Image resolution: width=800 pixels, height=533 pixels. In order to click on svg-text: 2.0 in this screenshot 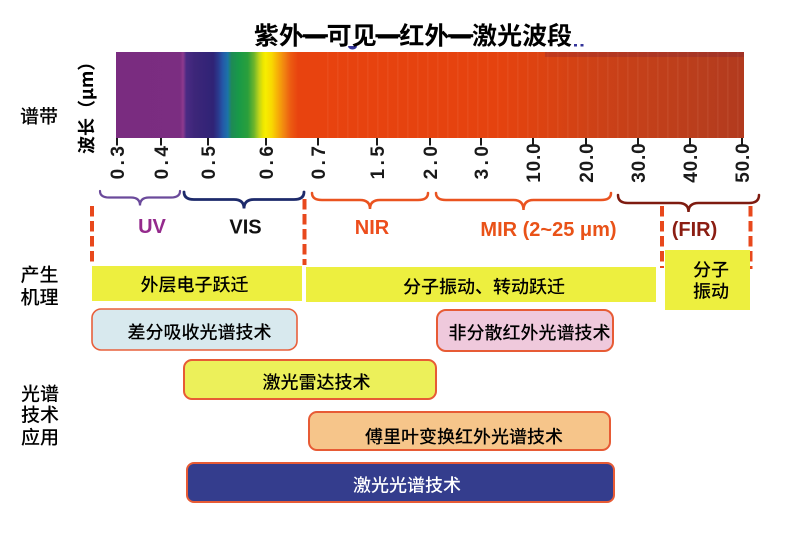, I will do `click(431, 161)`.